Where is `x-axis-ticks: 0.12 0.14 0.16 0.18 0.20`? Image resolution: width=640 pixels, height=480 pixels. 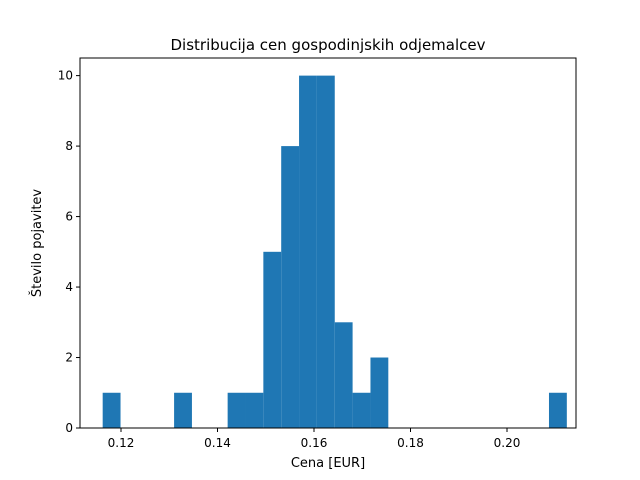 x-axis-ticks: 0.12 0.14 0.16 0.18 0.20 is located at coordinates (314, 439).